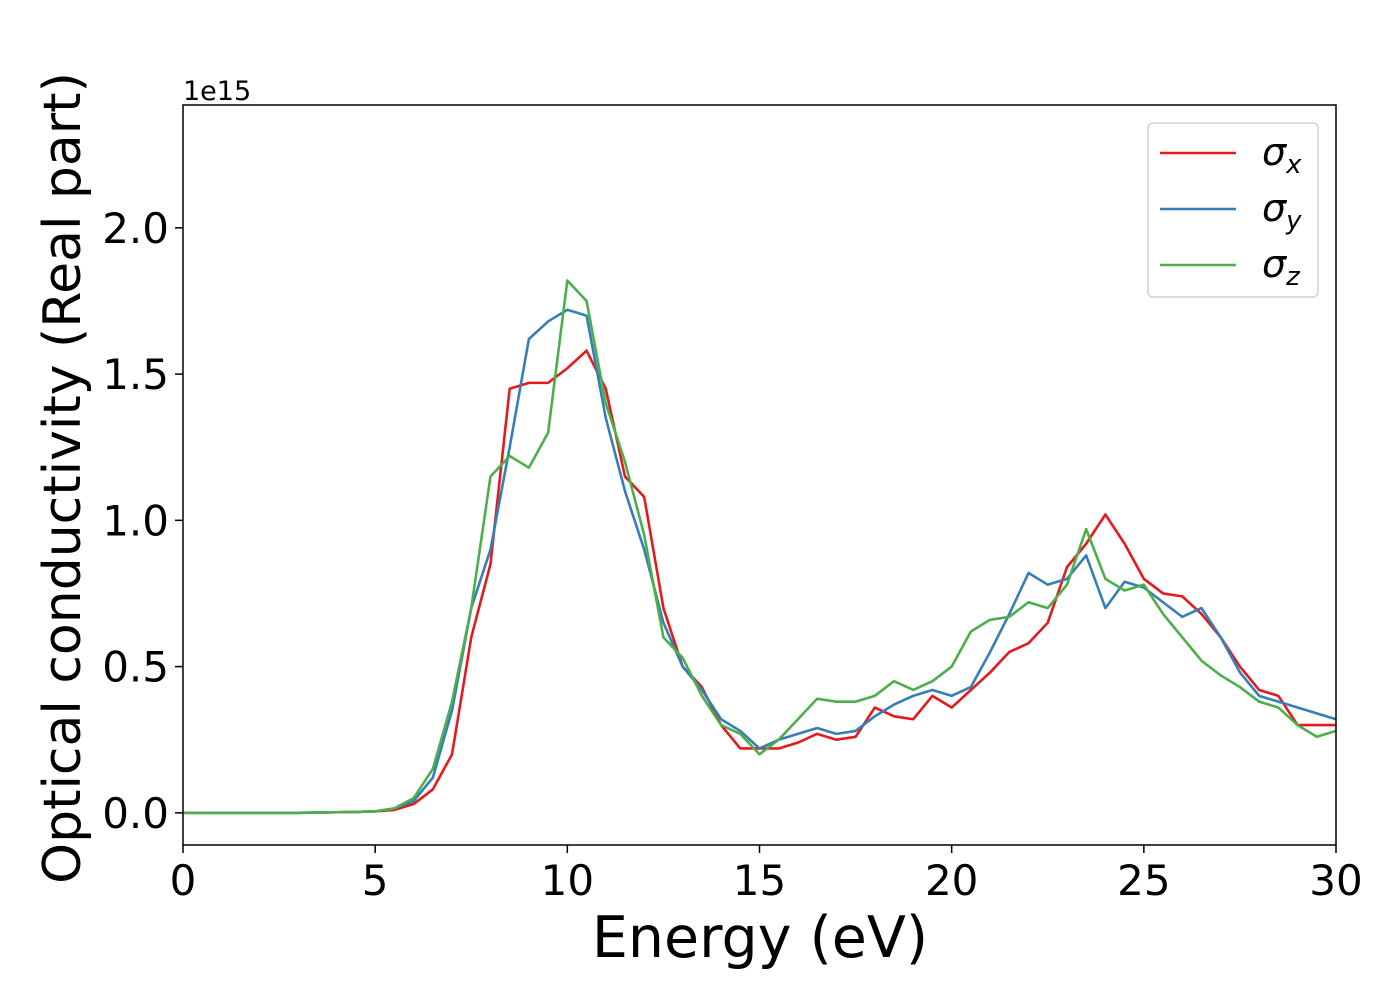 This screenshot has width=1400, height=1000. I want to click on y-tick-label: 1.0, so click(135, 520).